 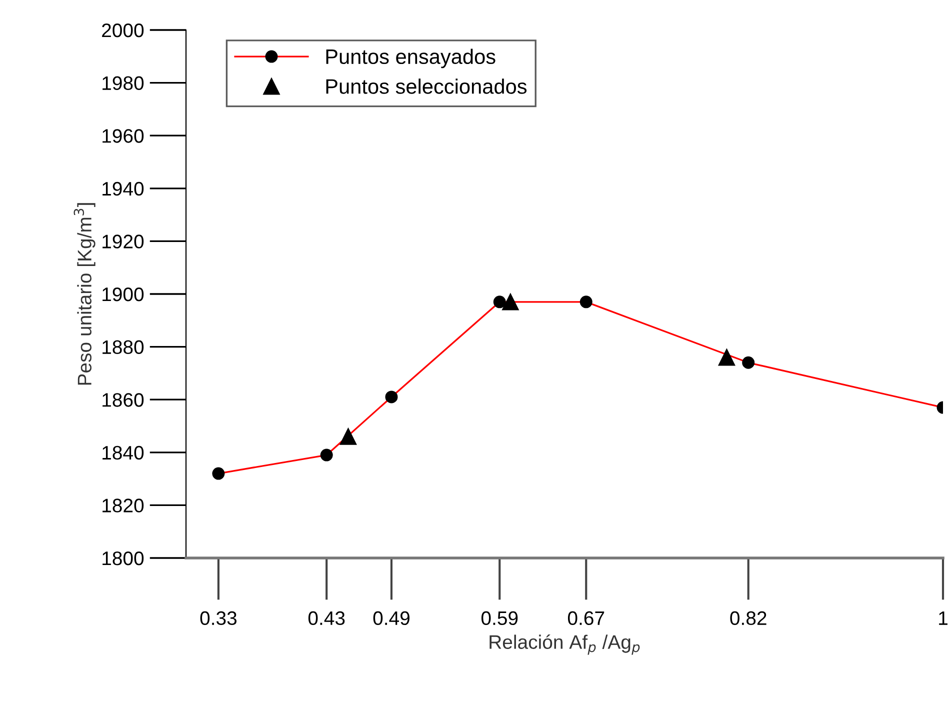 What do you see at coordinates (218, 618) in the screenshot?
I see `x-tick-label: 0.33` at bounding box center [218, 618].